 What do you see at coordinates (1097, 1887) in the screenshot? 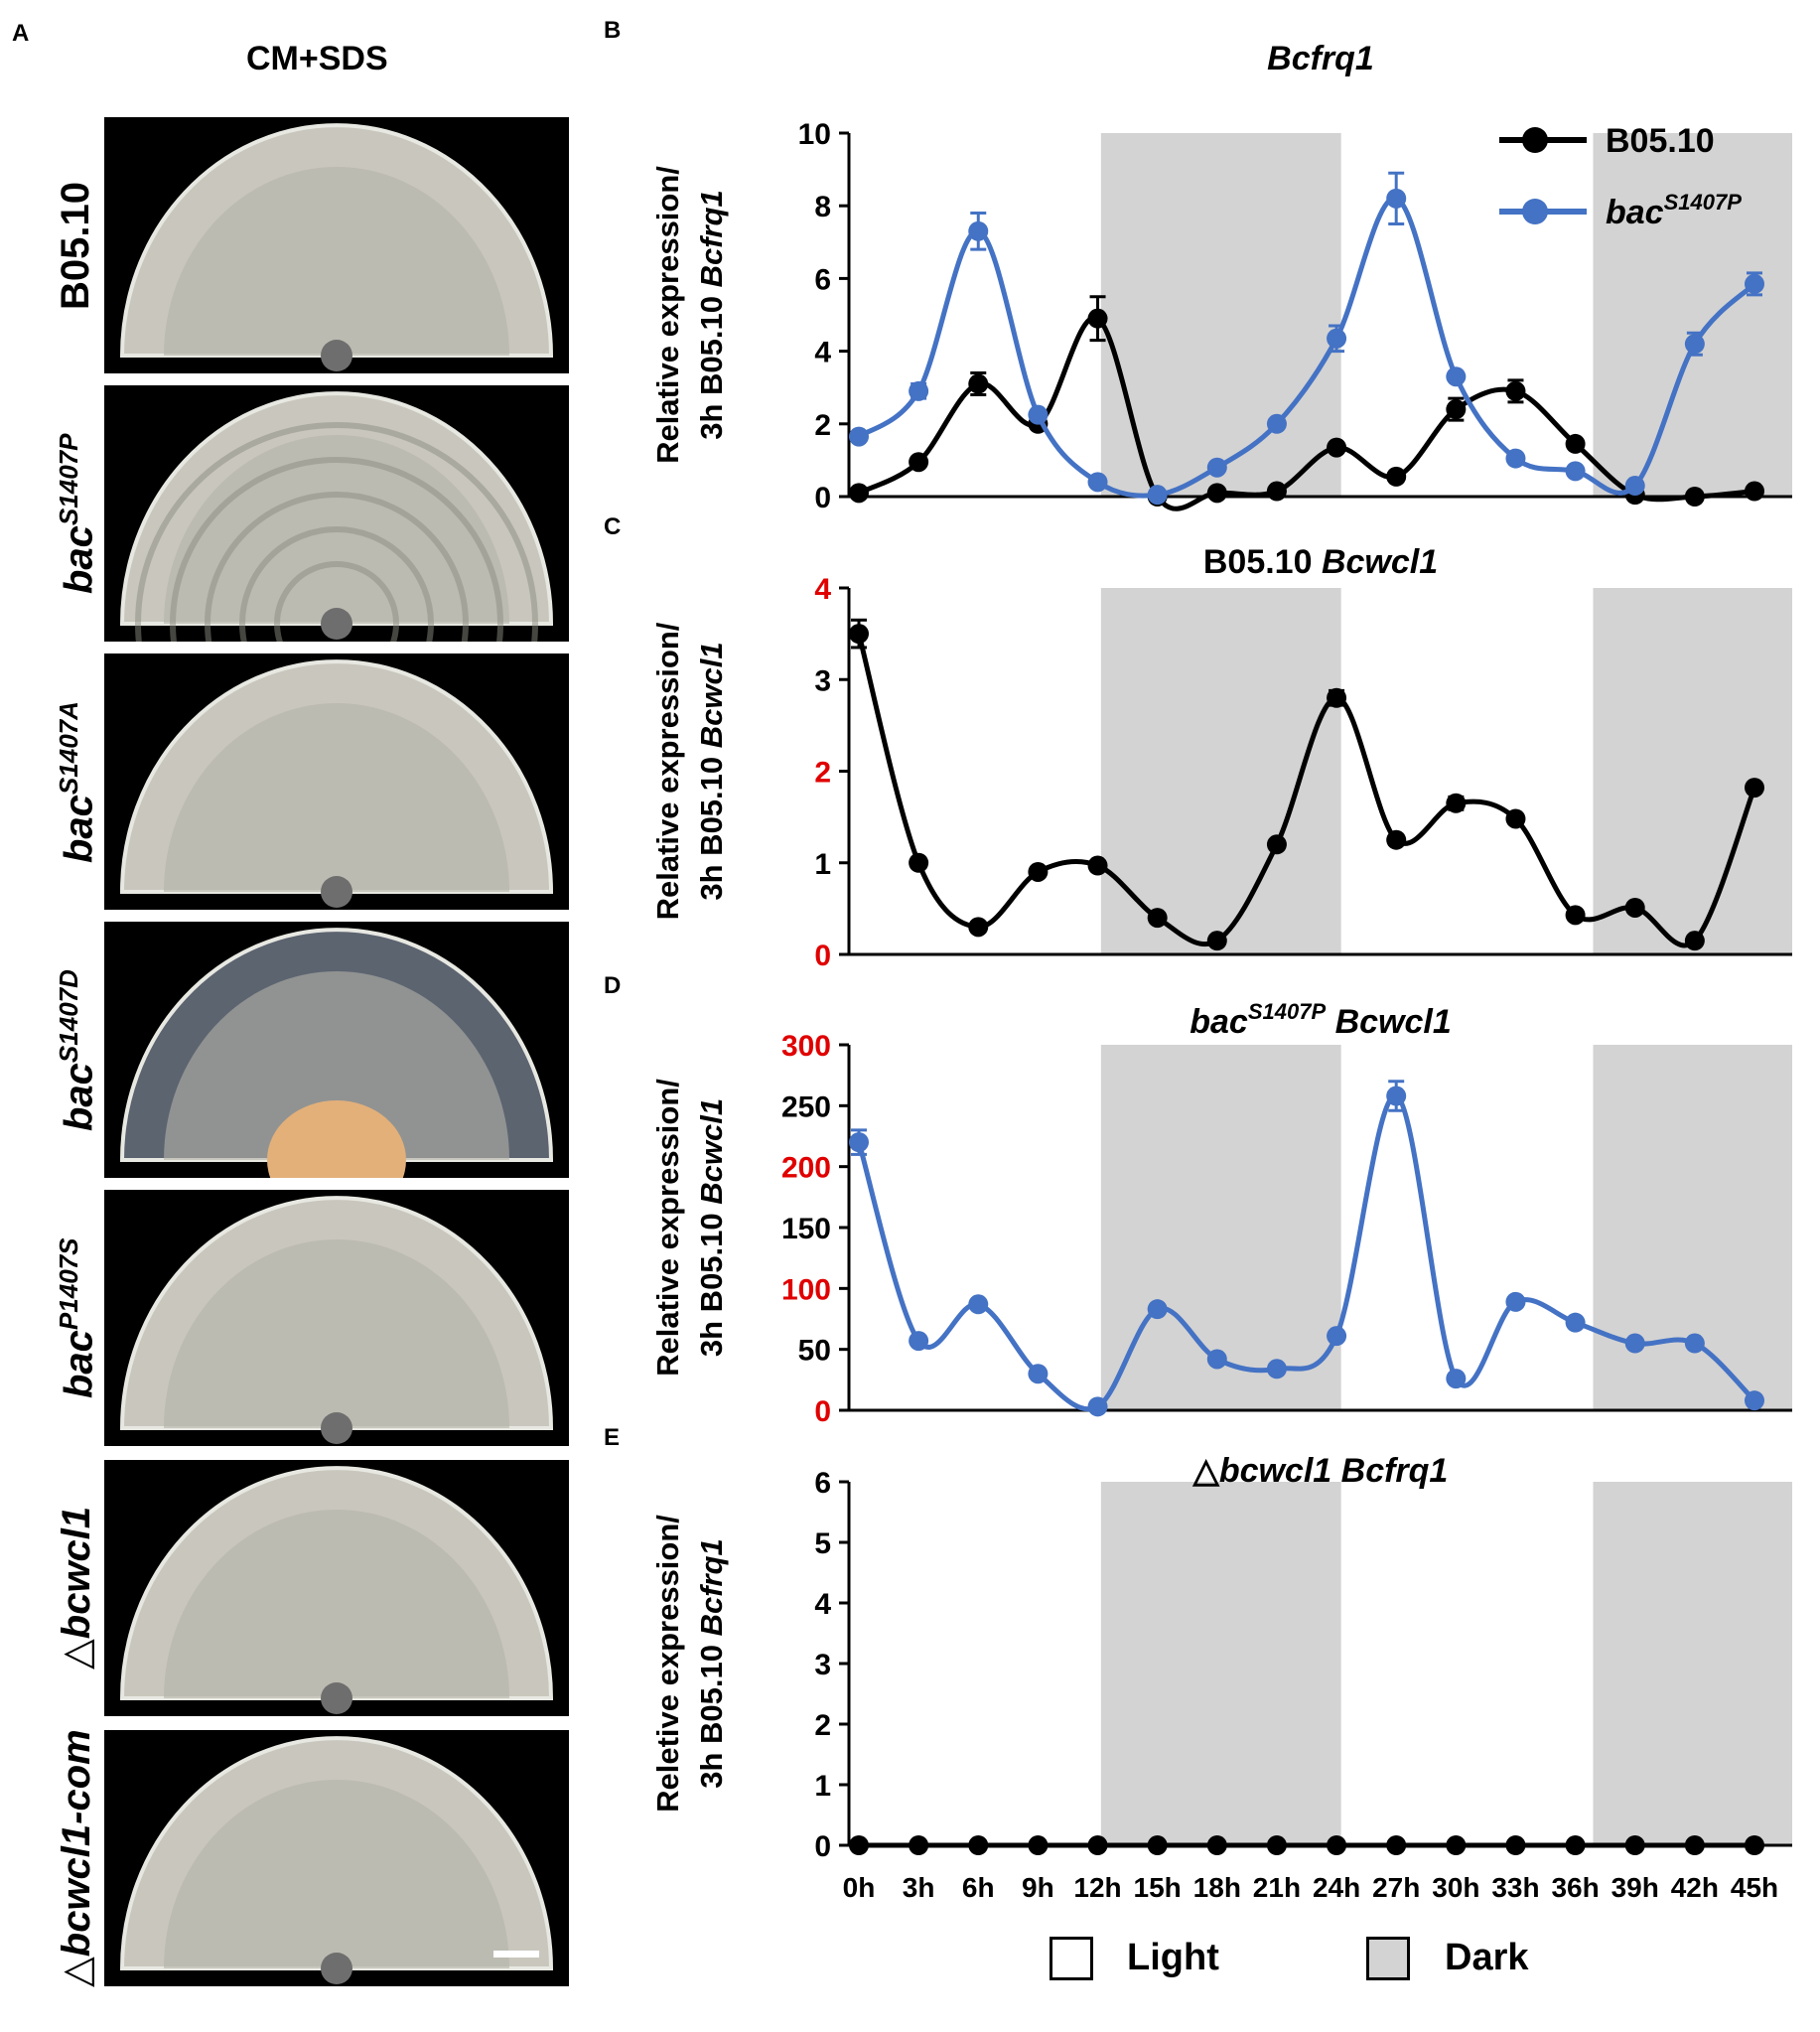
I see `x-tick-label: 12h` at bounding box center [1097, 1887].